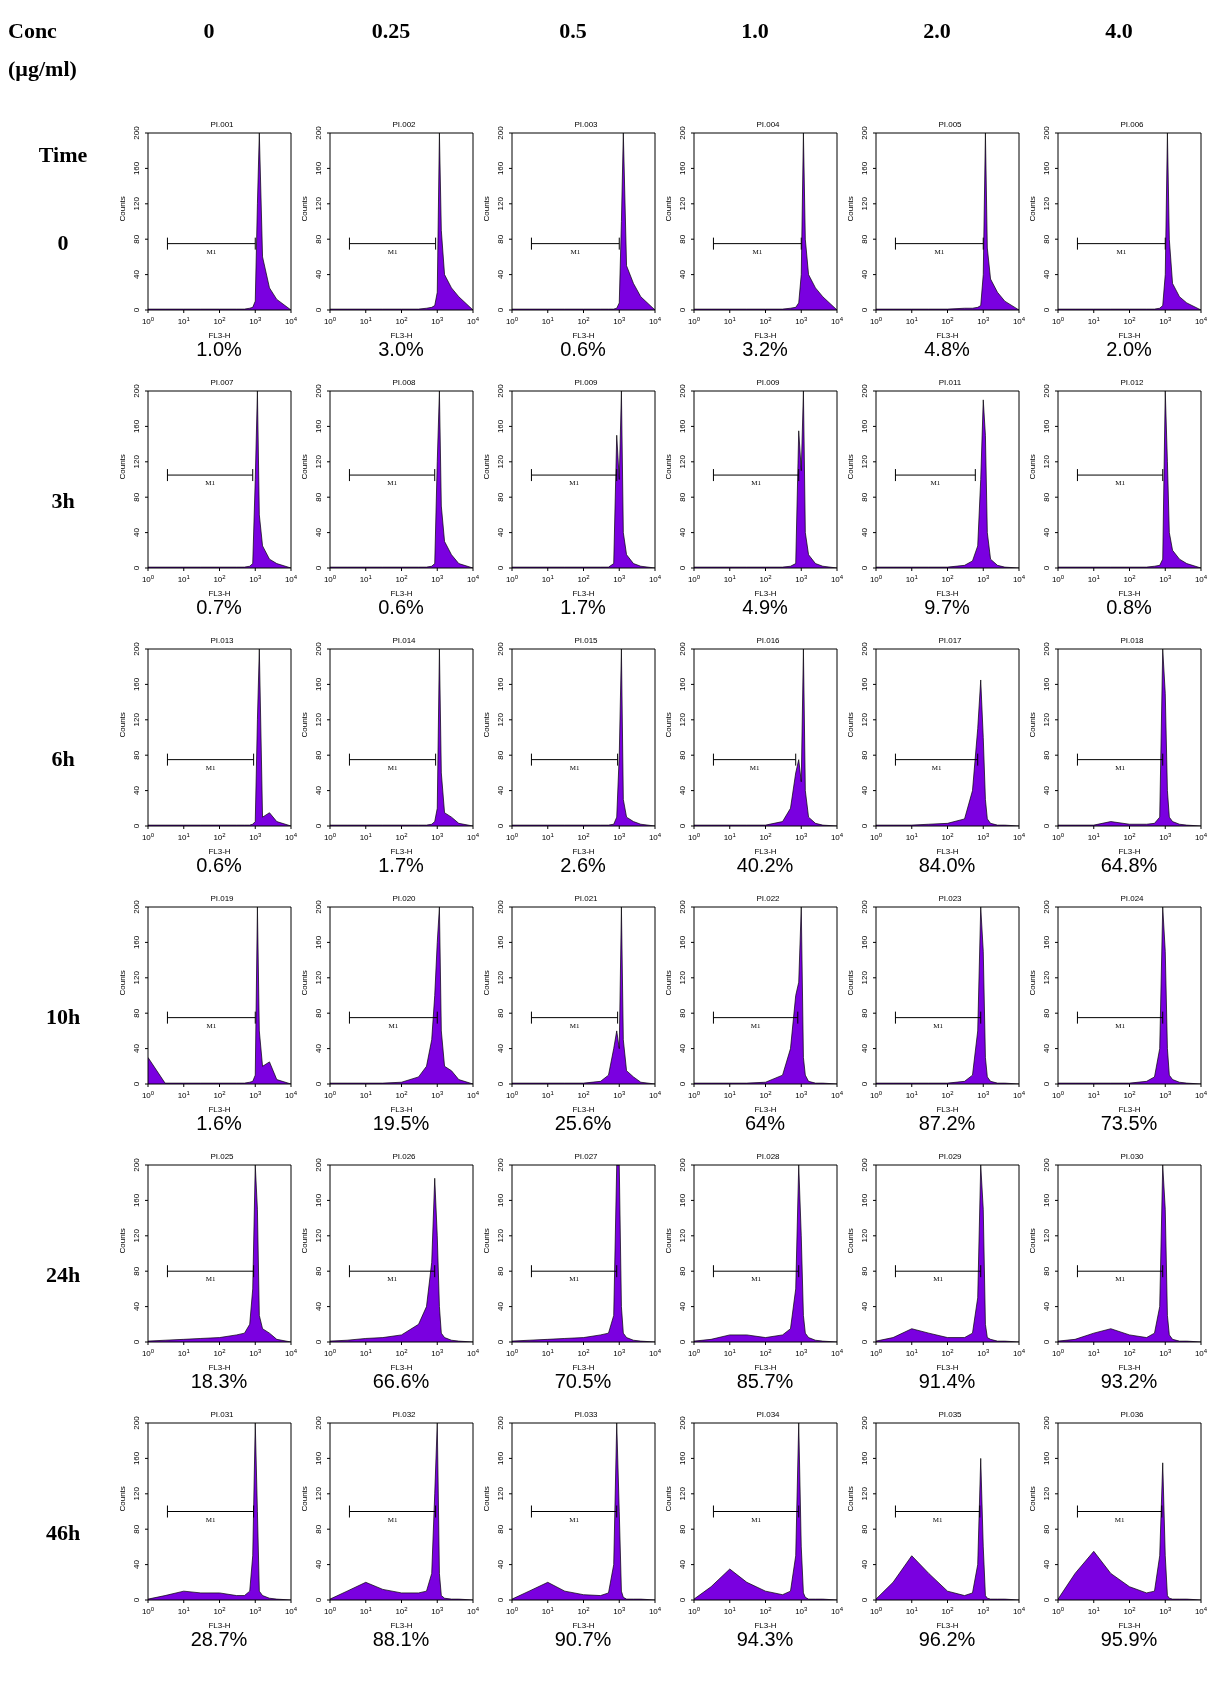 The height and width of the screenshot is (1685, 1219). What do you see at coordinates (947, 1123) in the screenshot?
I see `text: 87.2%` at bounding box center [947, 1123].